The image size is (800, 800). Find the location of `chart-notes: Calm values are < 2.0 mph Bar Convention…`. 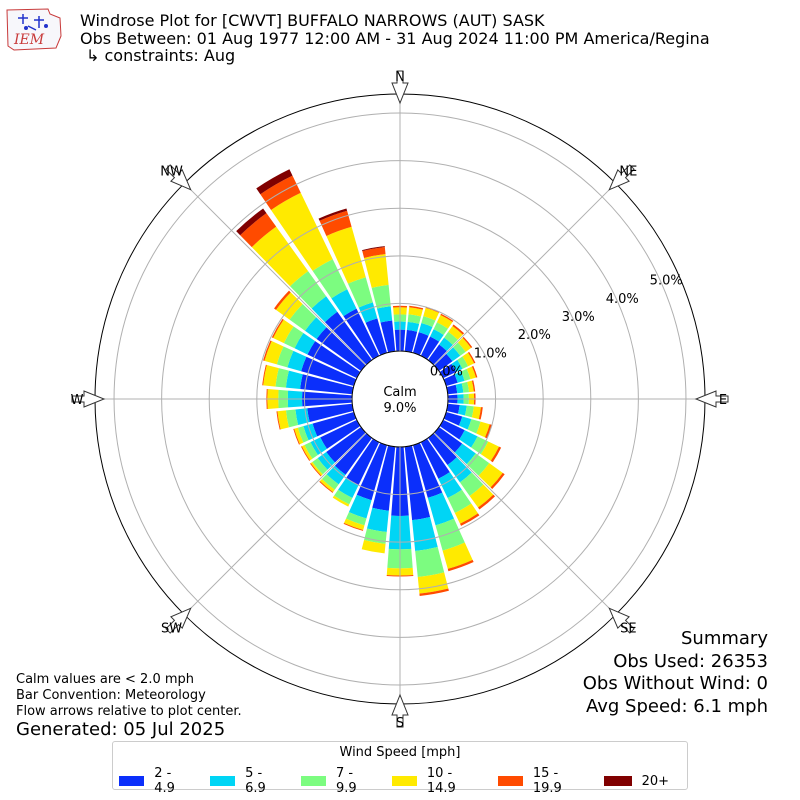

chart-notes: Calm values are < 2.0 mph Bar Convention… is located at coordinates (129, 696).